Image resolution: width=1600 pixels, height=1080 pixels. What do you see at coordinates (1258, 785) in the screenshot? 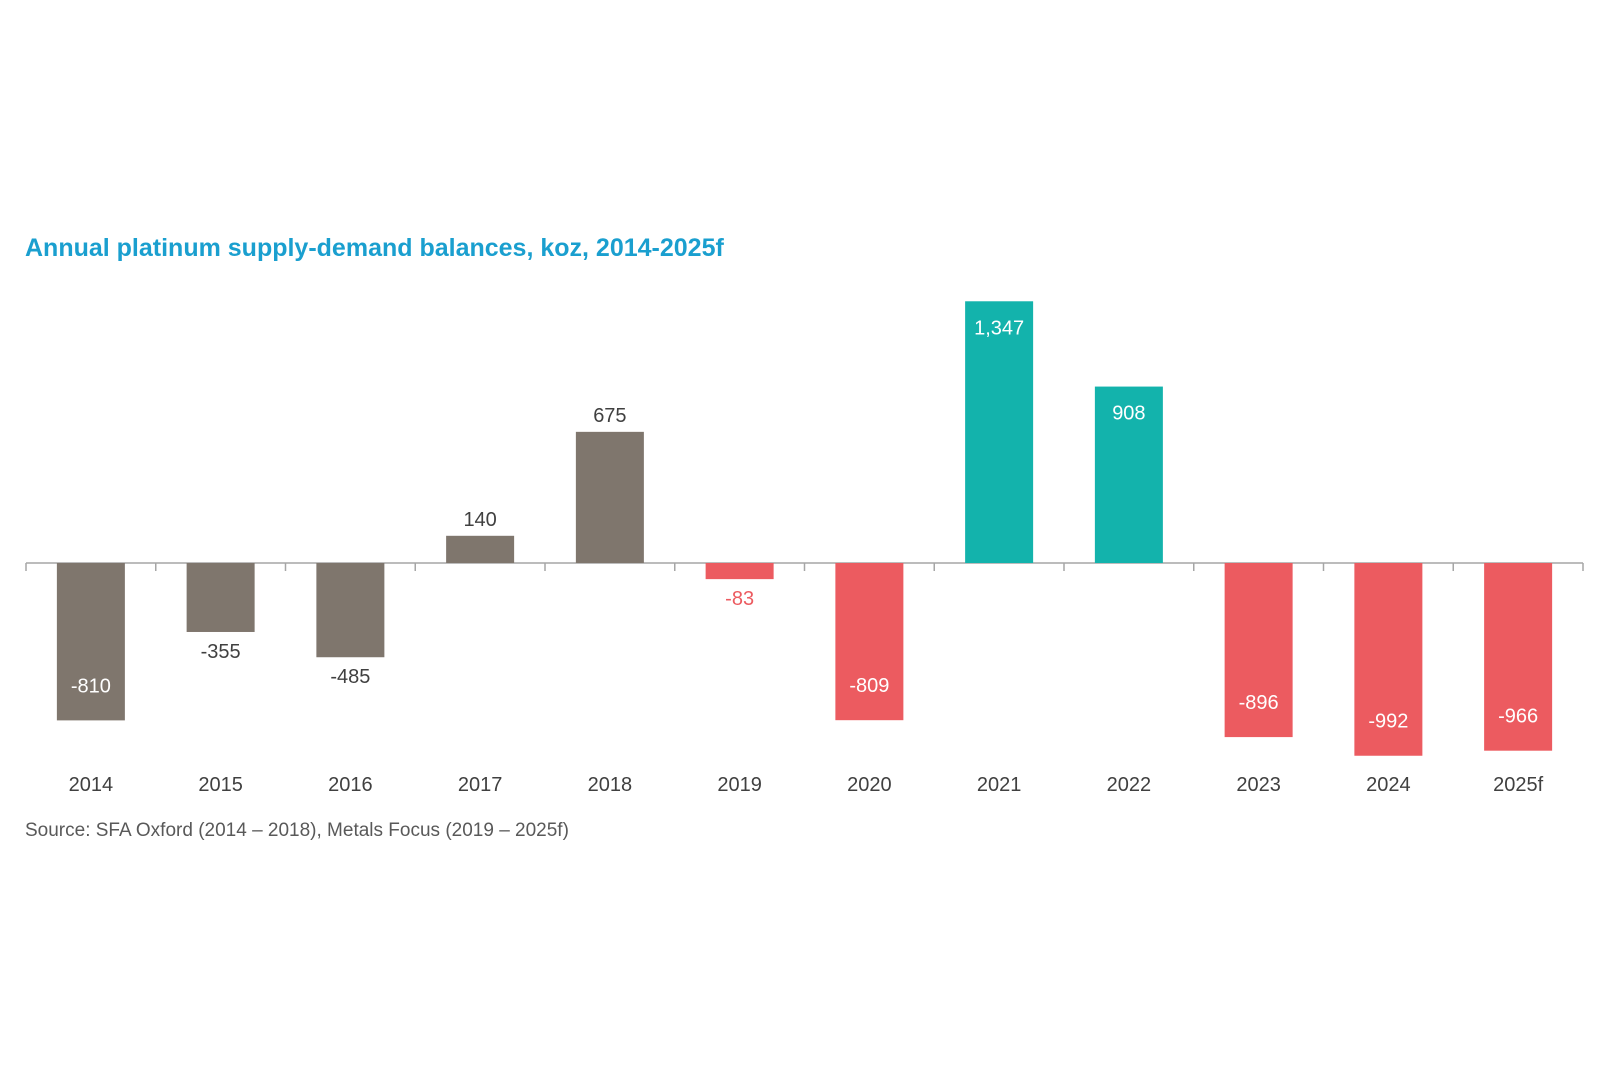
I see `x-tick-label-2023: 2023` at bounding box center [1258, 785].